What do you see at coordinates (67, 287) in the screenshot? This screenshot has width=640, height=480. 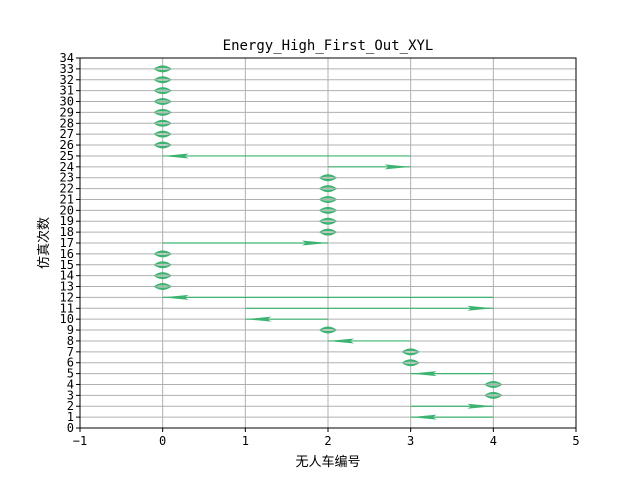 I see `y-tick-label: 13` at bounding box center [67, 287].